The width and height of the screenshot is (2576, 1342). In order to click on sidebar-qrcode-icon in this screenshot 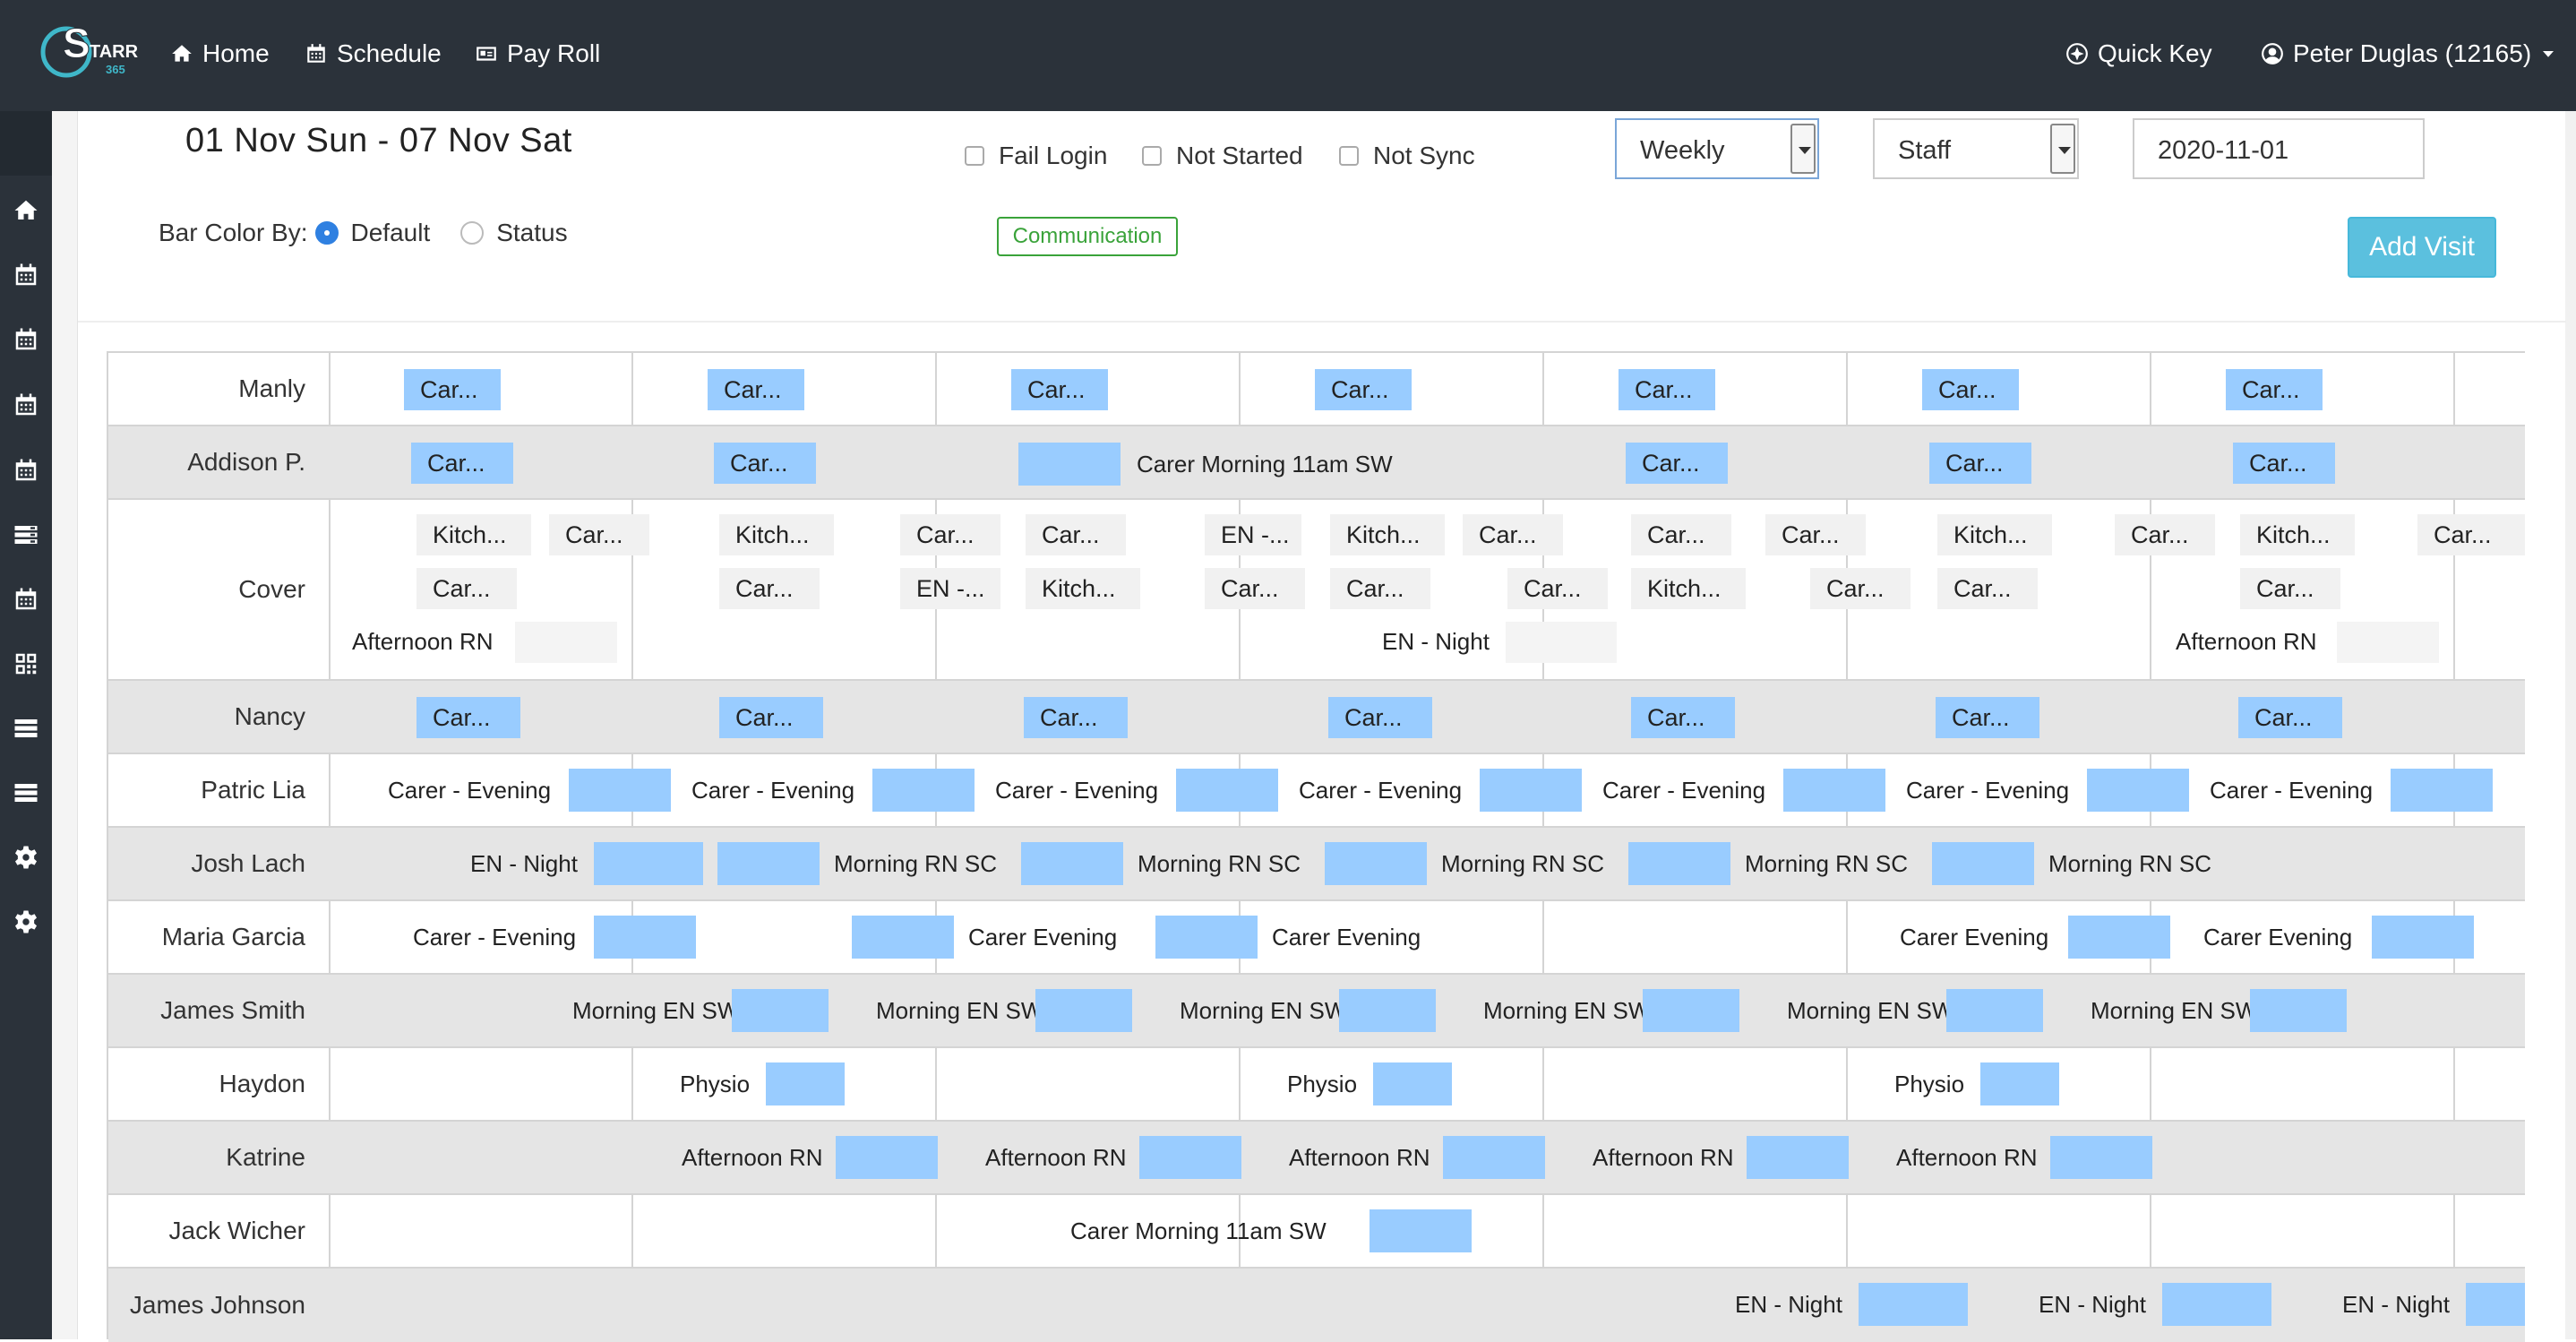, I will do `click(26, 663)`.